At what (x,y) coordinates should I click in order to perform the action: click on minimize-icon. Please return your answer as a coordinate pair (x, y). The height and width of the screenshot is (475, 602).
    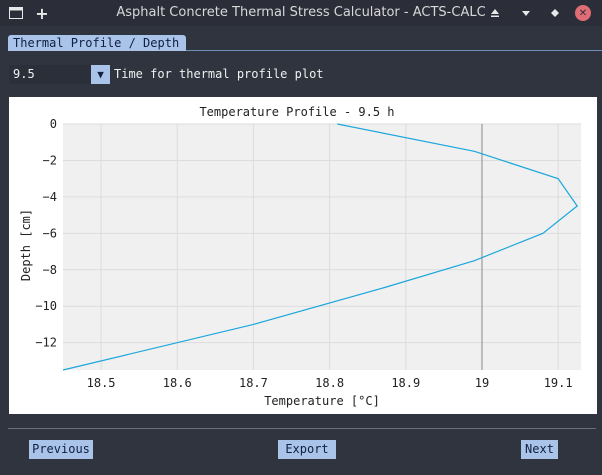
    Looking at the image, I should click on (526, 13).